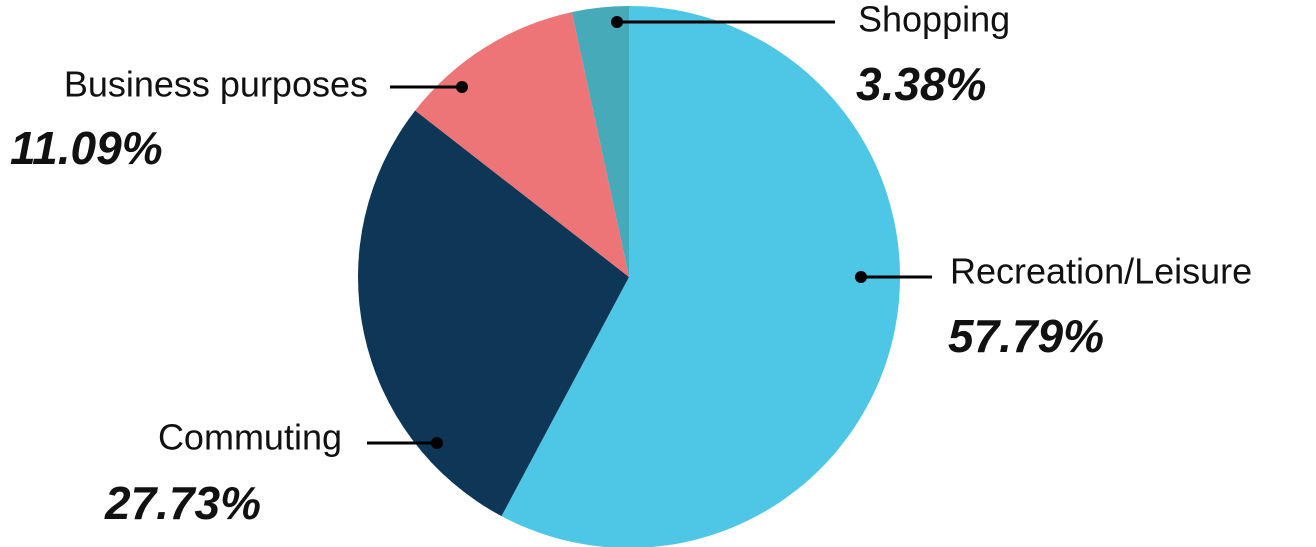  Describe the element at coordinates (934, 20) in the screenshot. I see `category-label: Shopping` at that location.